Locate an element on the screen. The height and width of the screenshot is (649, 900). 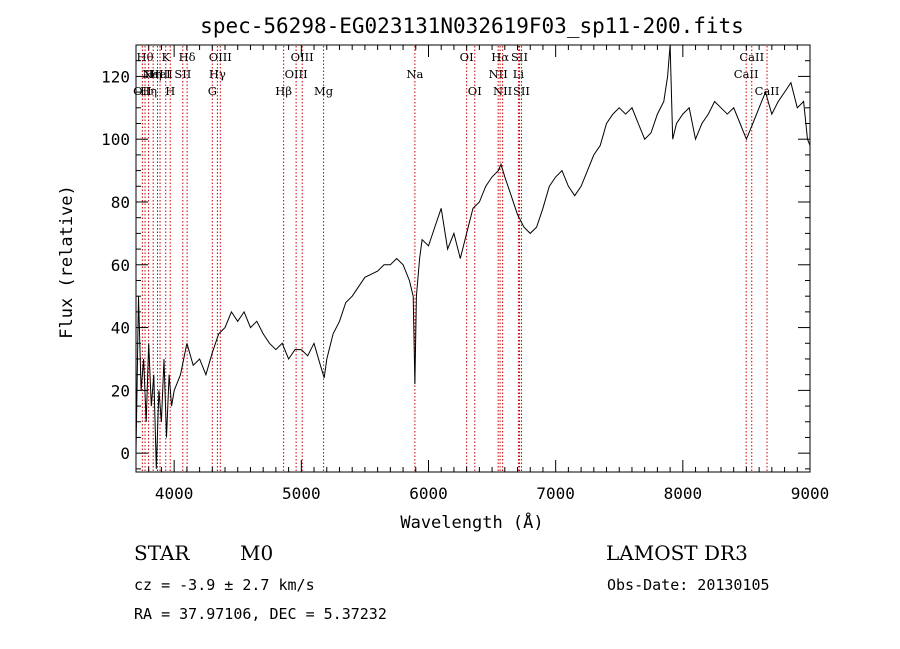
line-marker-label-2: Hη is located at coordinates (148, 91).